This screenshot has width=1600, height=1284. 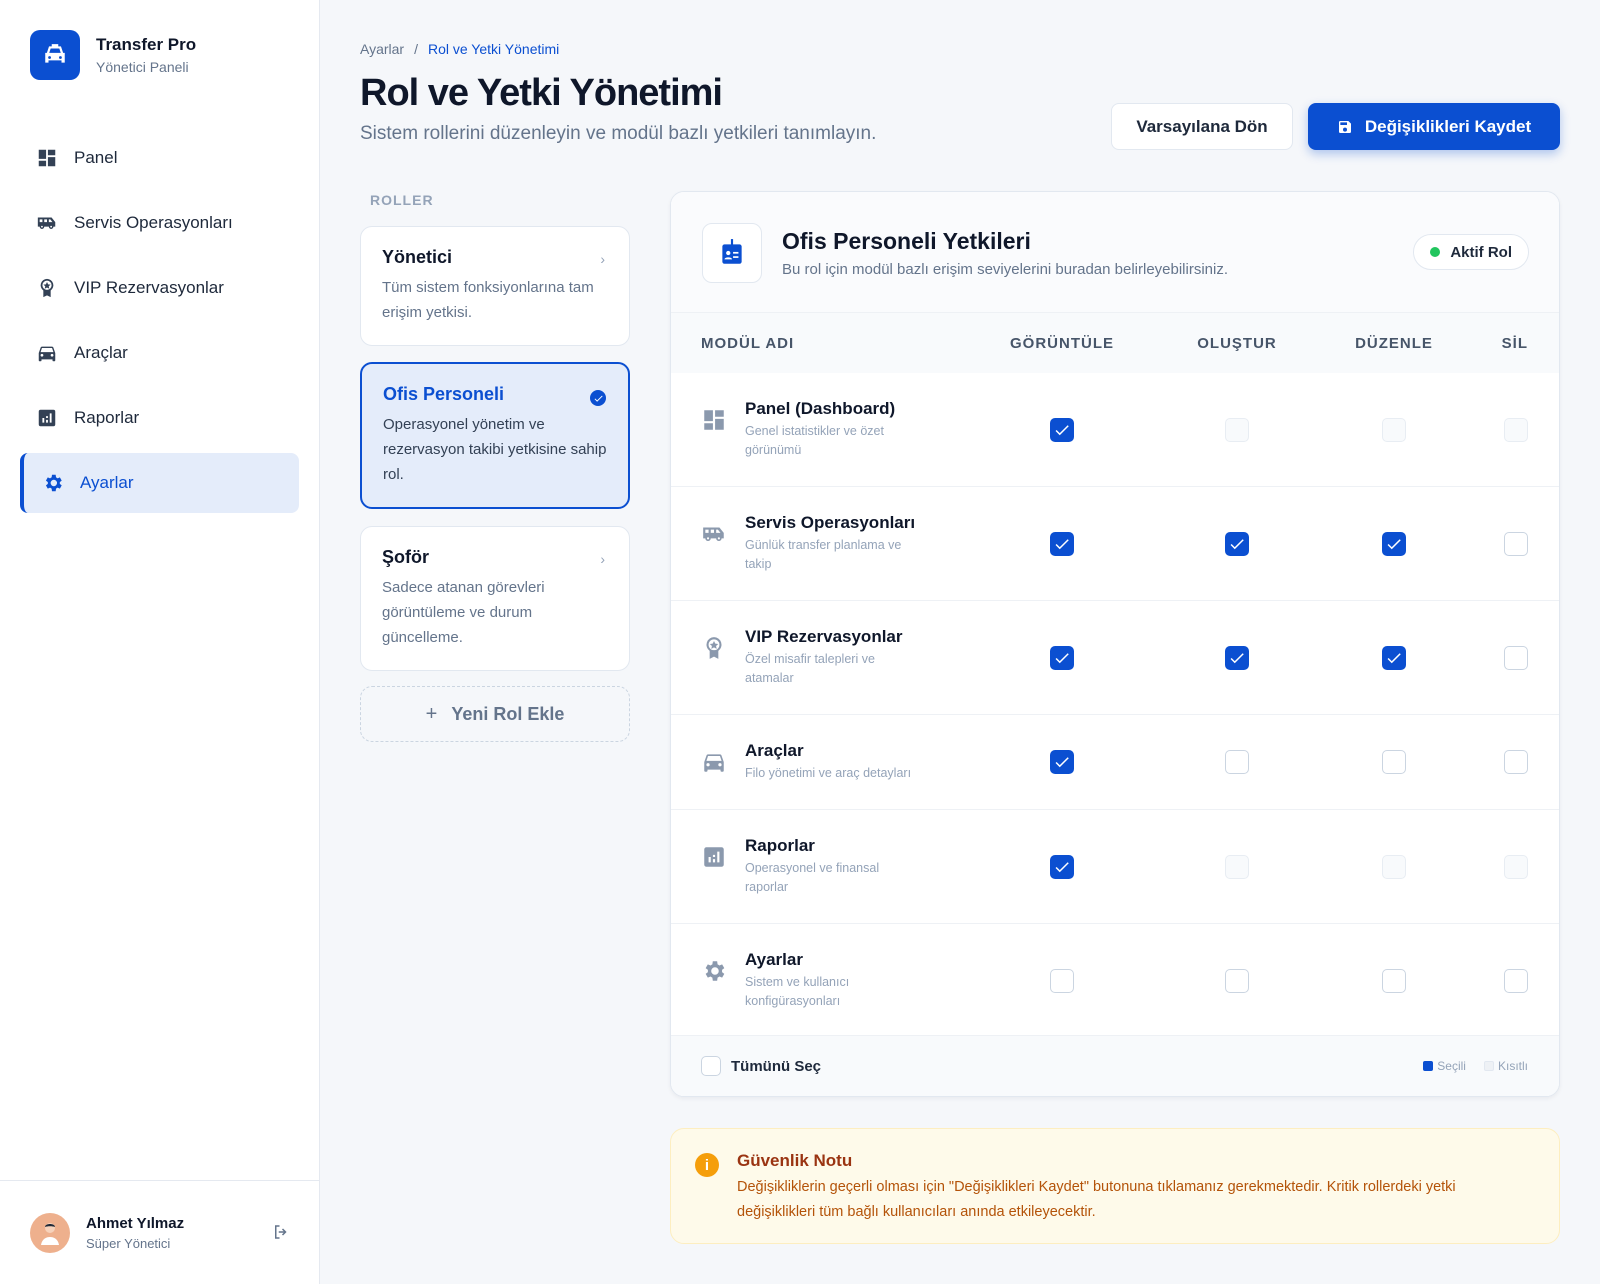 What do you see at coordinates (1481, 252) in the screenshot?
I see `status-label: Aktif Rol` at bounding box center [1481, 252].